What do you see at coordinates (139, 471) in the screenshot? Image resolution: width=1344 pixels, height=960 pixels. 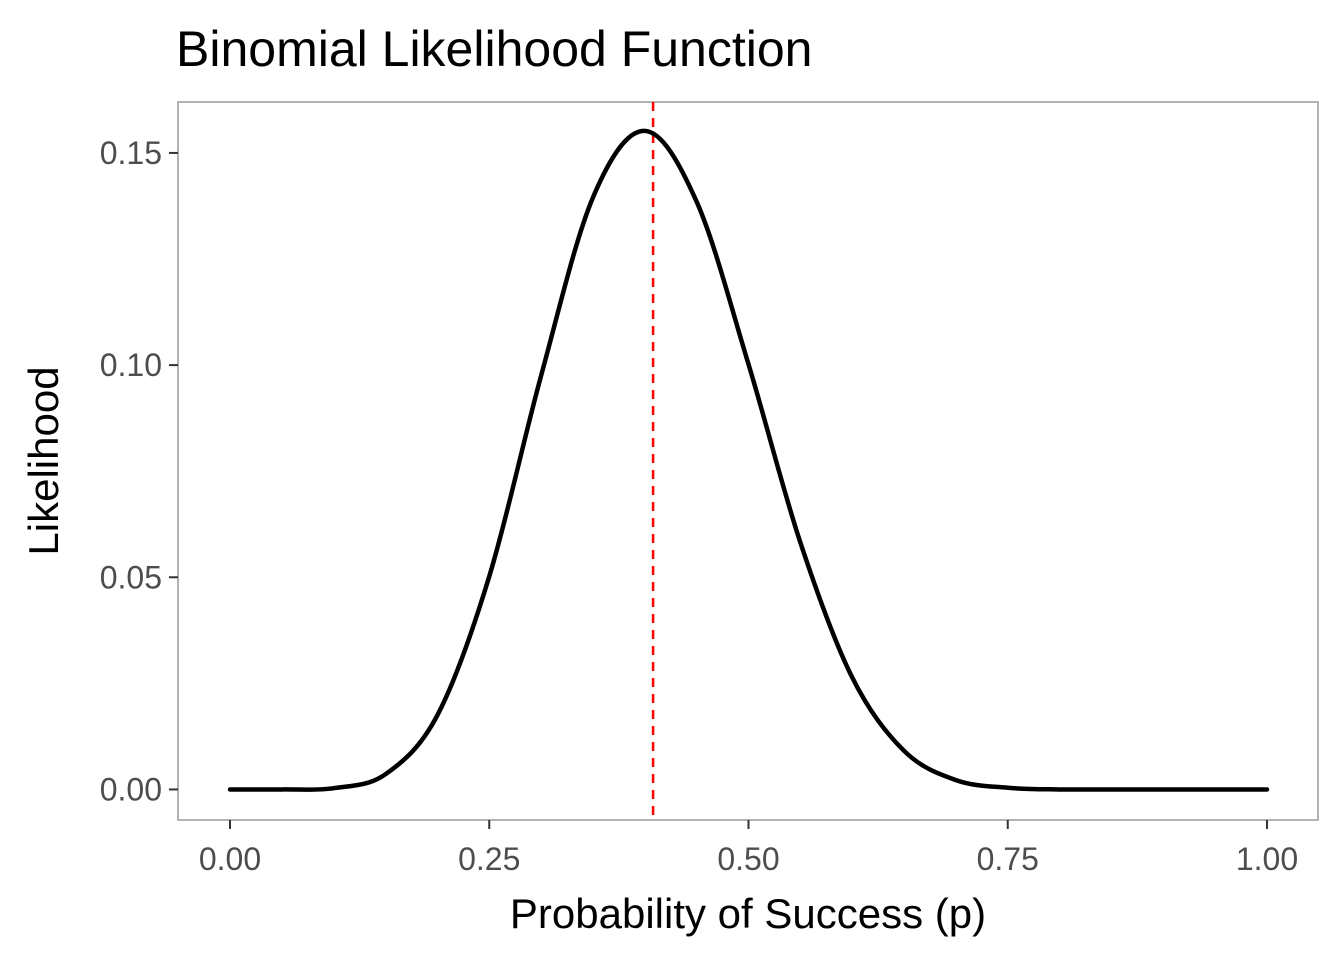 I see `y-axis: 0.00 0.05 0.10 0.15` at bounding box center [139, 471].